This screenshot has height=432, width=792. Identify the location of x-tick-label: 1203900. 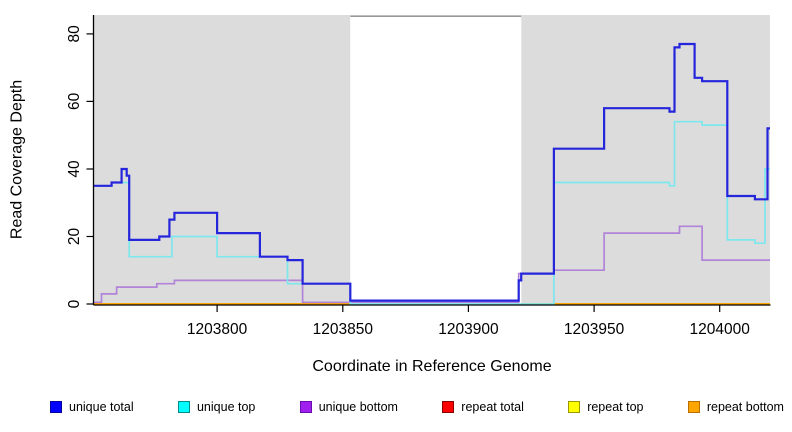
(468, 329).